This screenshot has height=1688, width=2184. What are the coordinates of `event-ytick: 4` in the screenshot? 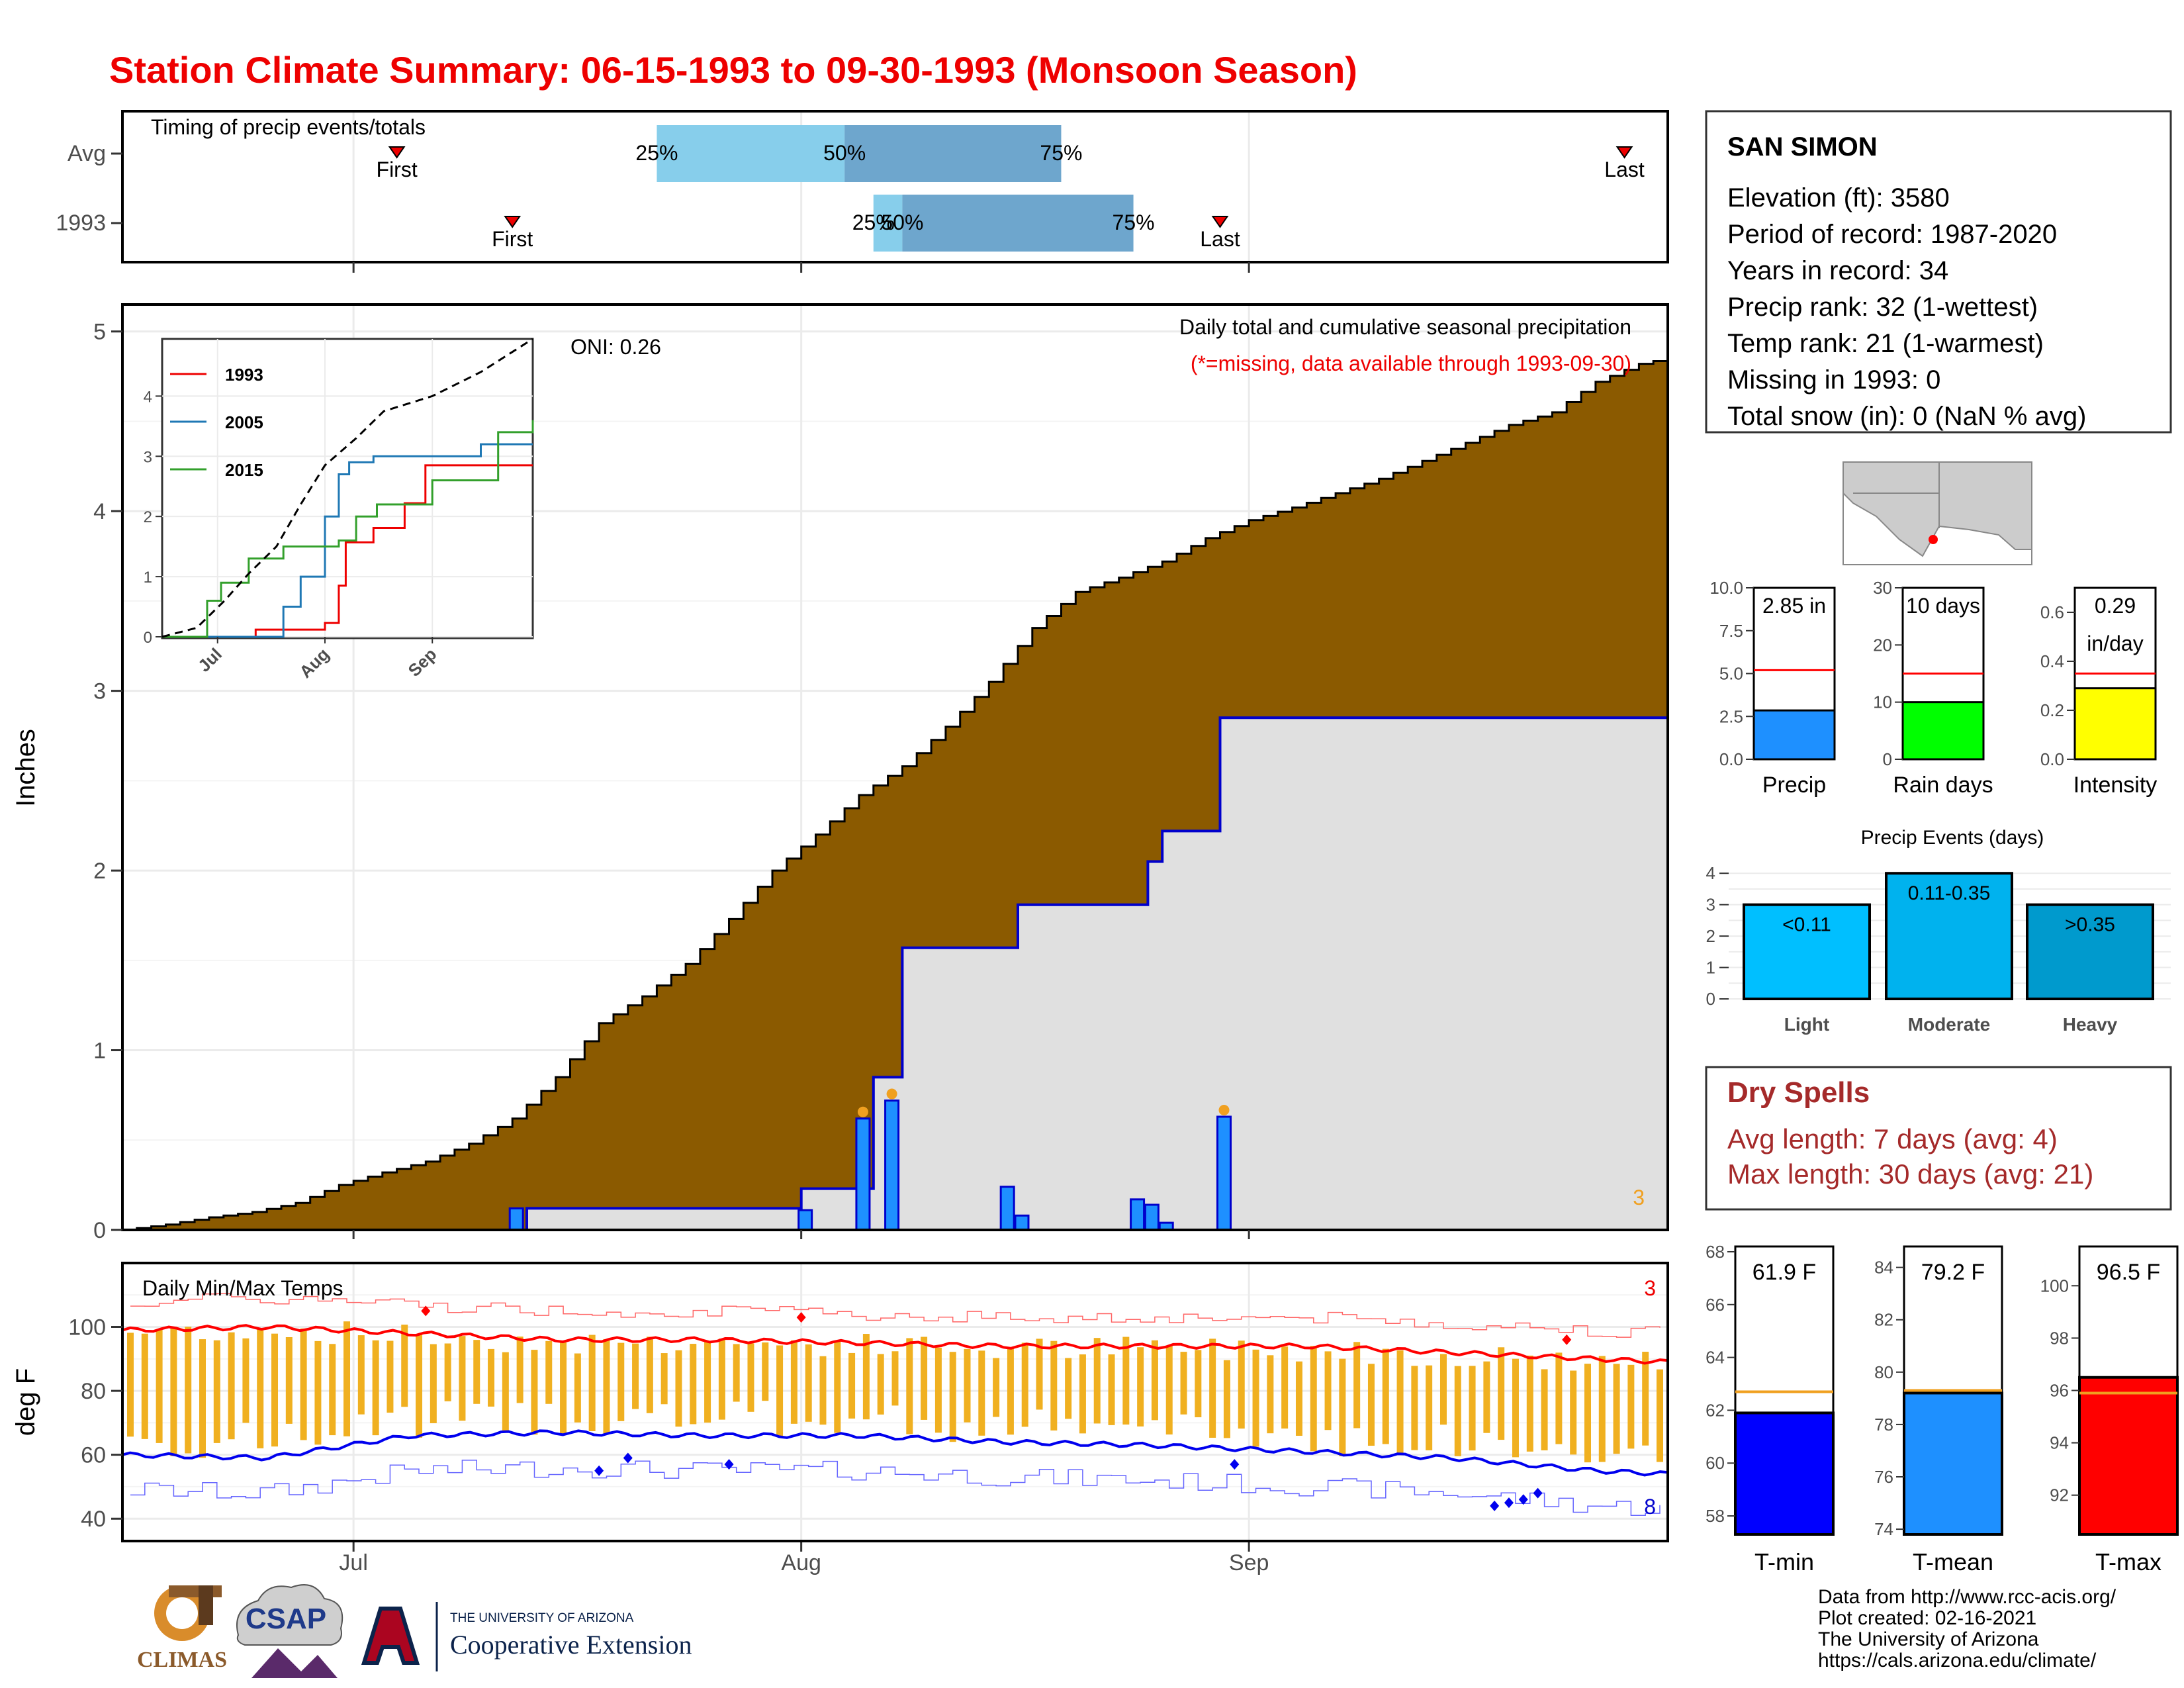 It's located at (1710, 873).